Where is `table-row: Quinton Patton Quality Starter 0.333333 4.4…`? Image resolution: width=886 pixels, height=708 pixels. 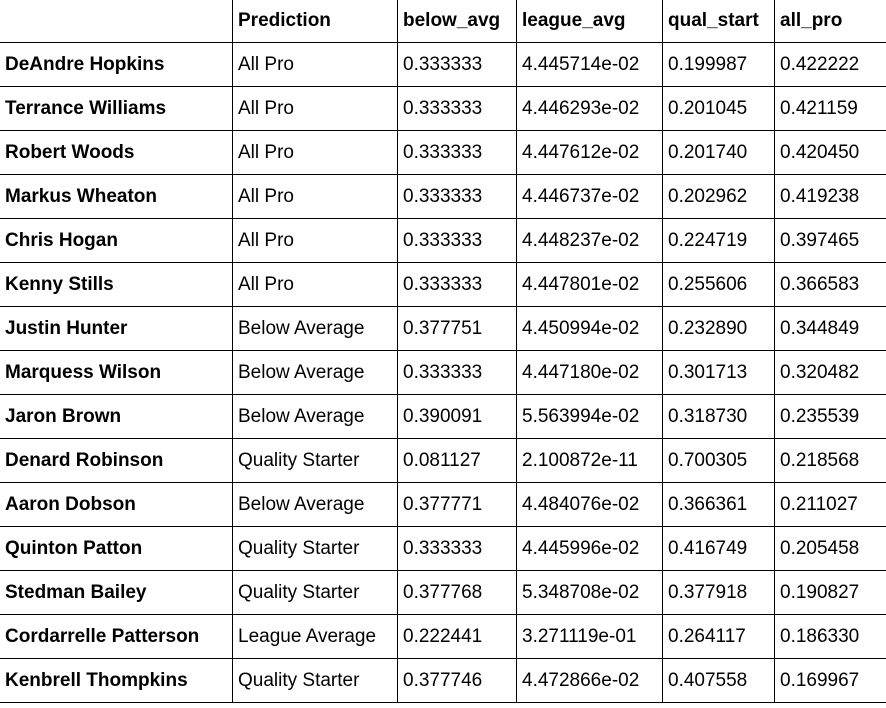
table-row: Quinton Patton Quality Starter 0.333333 4.4… is located at coordinates (443, 548).